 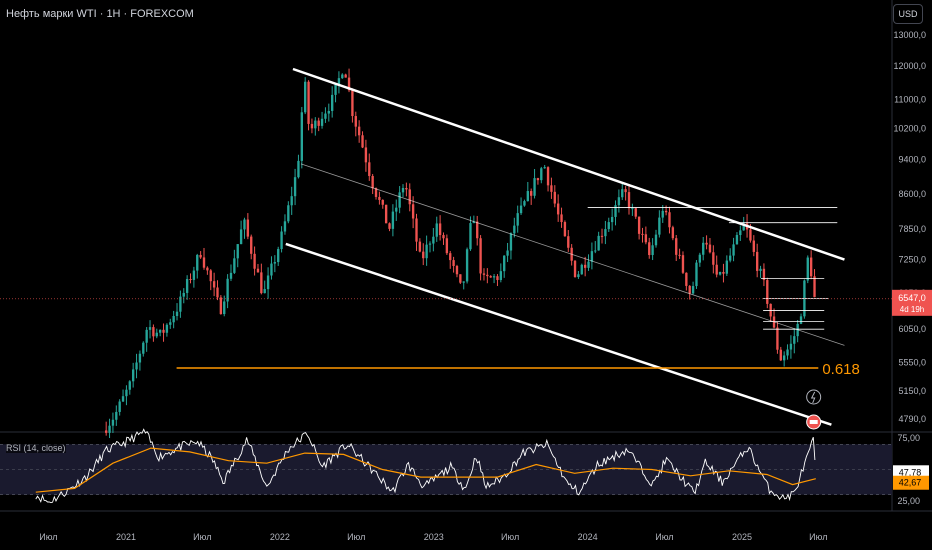 What do you see at coordinates (425, 470) in the screenshot?
I see `rsi-ma-line` at bounding box center [425, 470].